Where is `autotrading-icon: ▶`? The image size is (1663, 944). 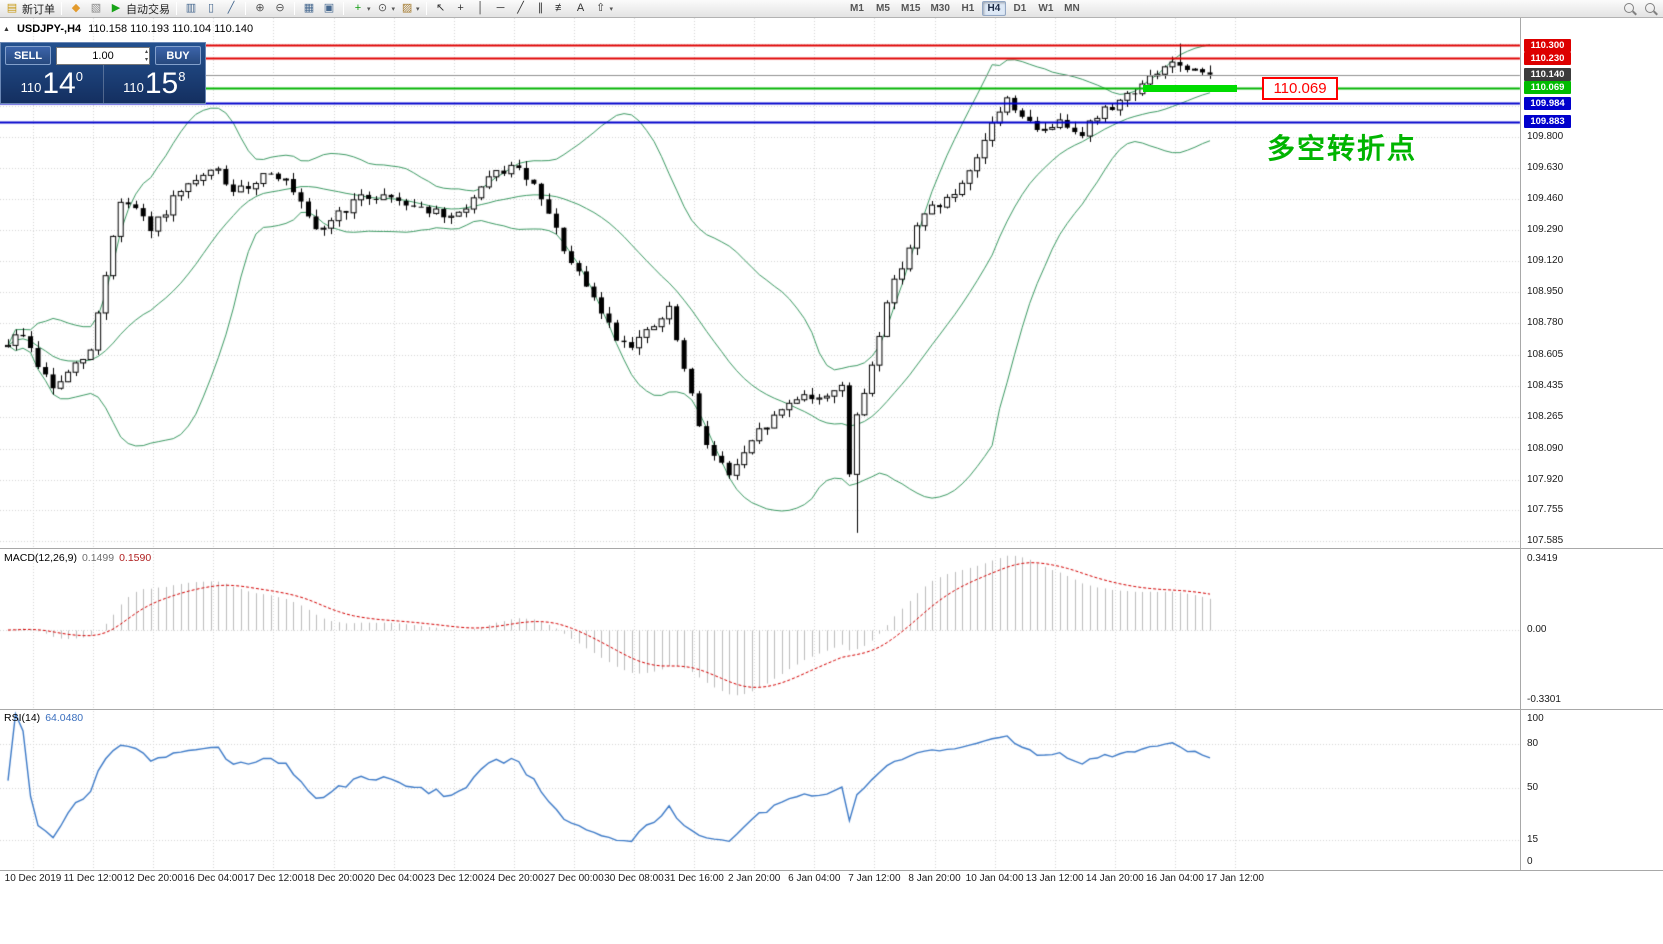 autotrading-icon: ▶ is located at coordinates (116, 7).